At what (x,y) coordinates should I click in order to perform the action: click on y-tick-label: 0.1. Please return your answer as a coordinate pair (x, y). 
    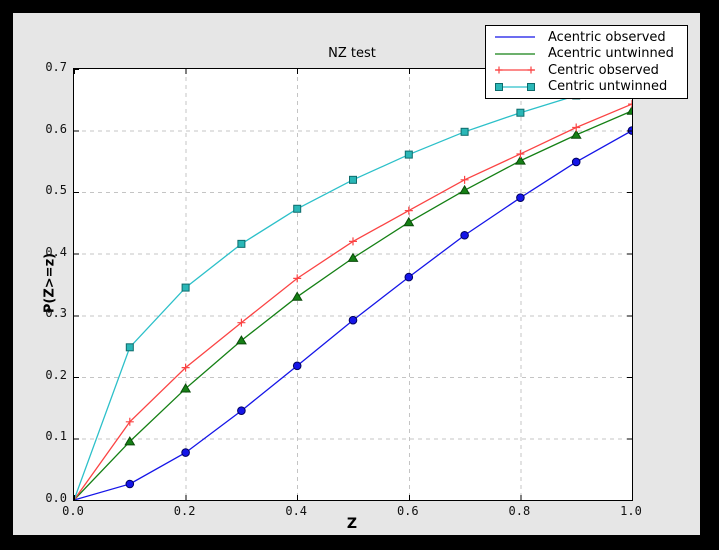
    Looking at the image, I should click on (56, 436).